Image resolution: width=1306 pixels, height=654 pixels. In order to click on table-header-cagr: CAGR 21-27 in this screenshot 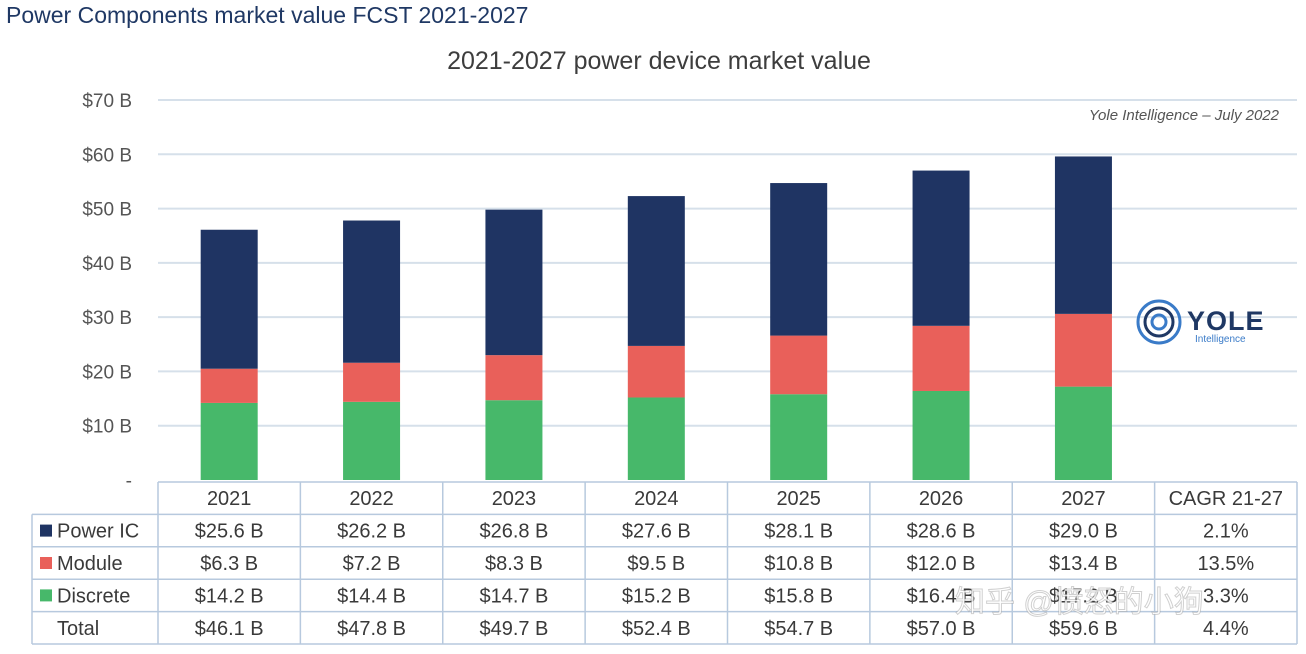, I will do `click(1226, 499)`.